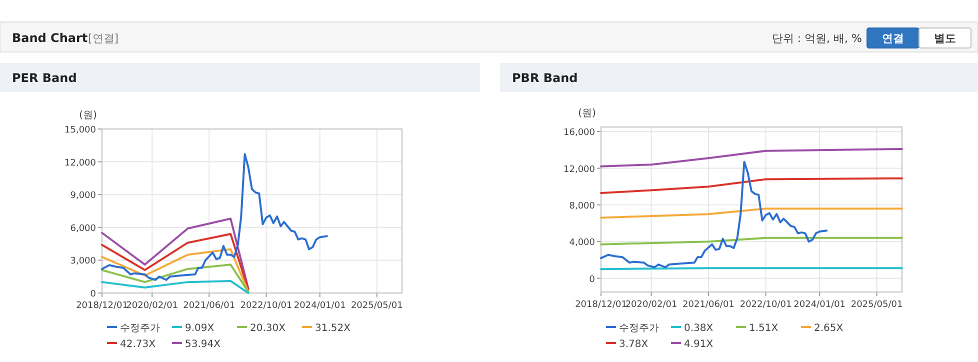 The image size is (978, 362). Describe the element at coordinates (83, 229) in the screenshot. I see `y-tick-label: 6,000` at that location.